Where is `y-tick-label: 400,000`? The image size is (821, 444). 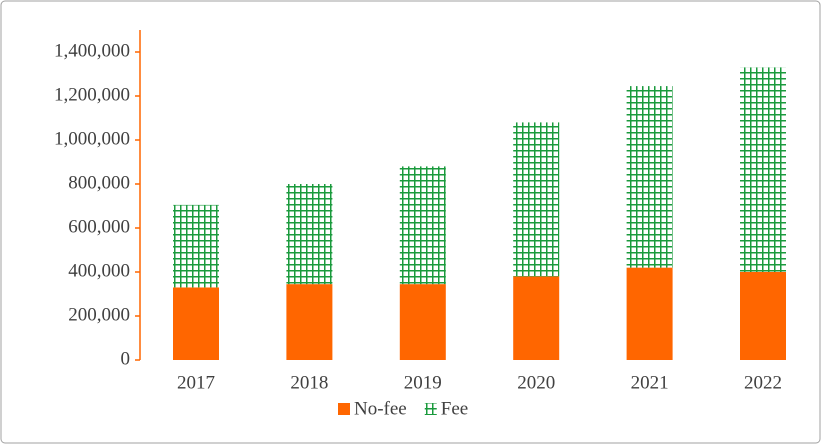
y-tick-label: 400,000 is located at coordinates (99, 270).